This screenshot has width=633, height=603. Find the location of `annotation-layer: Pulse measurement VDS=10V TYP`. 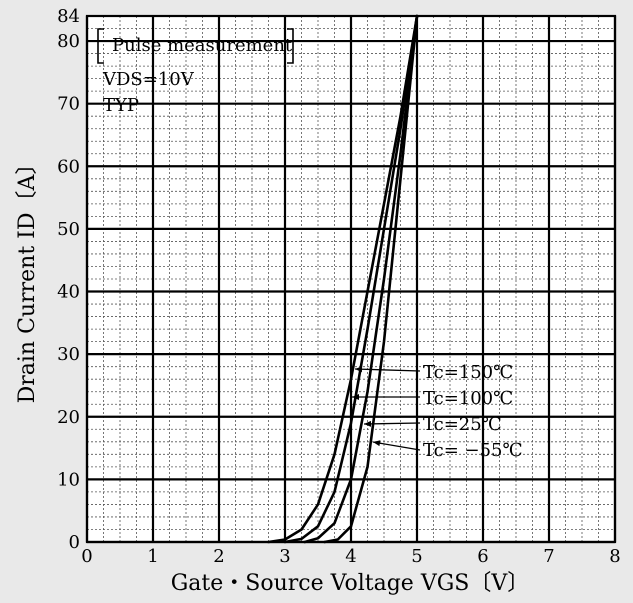

annotation-layer: Pulse measurement VDS=10V TYP is located at coordinates (195, 72).